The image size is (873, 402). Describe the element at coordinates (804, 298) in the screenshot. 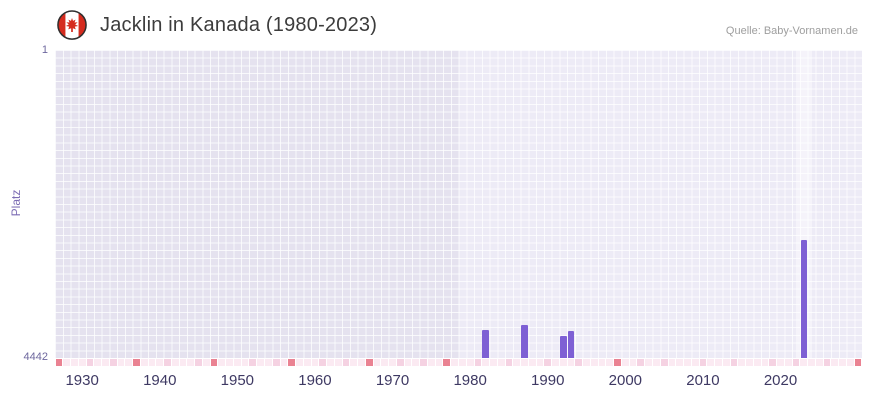

I see `bar-2023` at that location.